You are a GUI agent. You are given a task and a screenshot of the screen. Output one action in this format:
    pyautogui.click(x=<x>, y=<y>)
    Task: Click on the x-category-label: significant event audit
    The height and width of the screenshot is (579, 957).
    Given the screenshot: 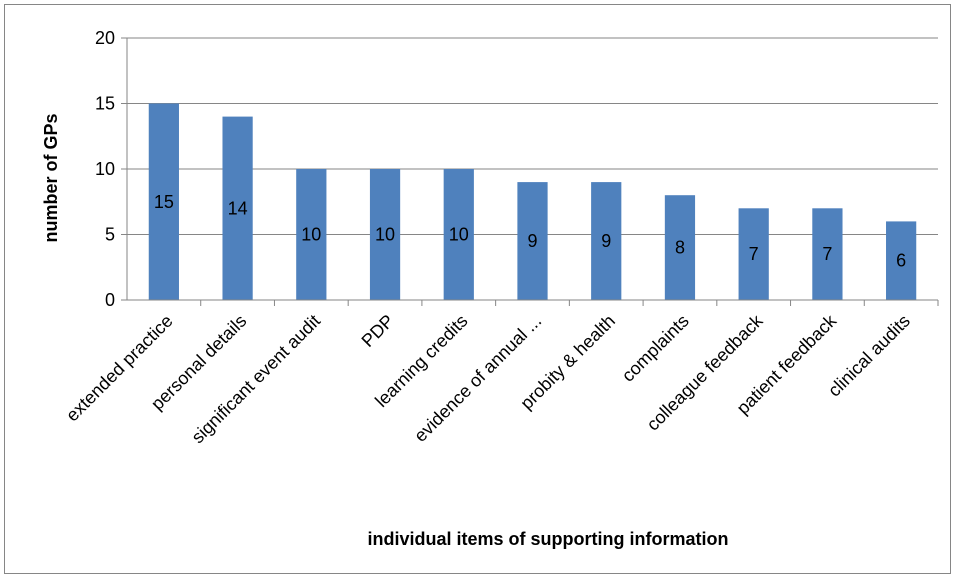 What is the action you would take?
    pyautogui.click(x=256, y=379)
    